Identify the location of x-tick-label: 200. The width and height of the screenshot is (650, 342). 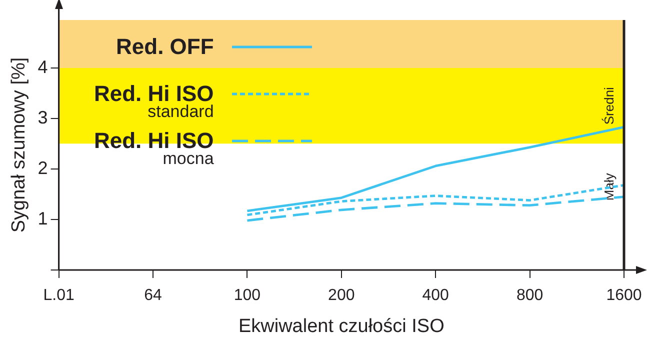
(341, 295).